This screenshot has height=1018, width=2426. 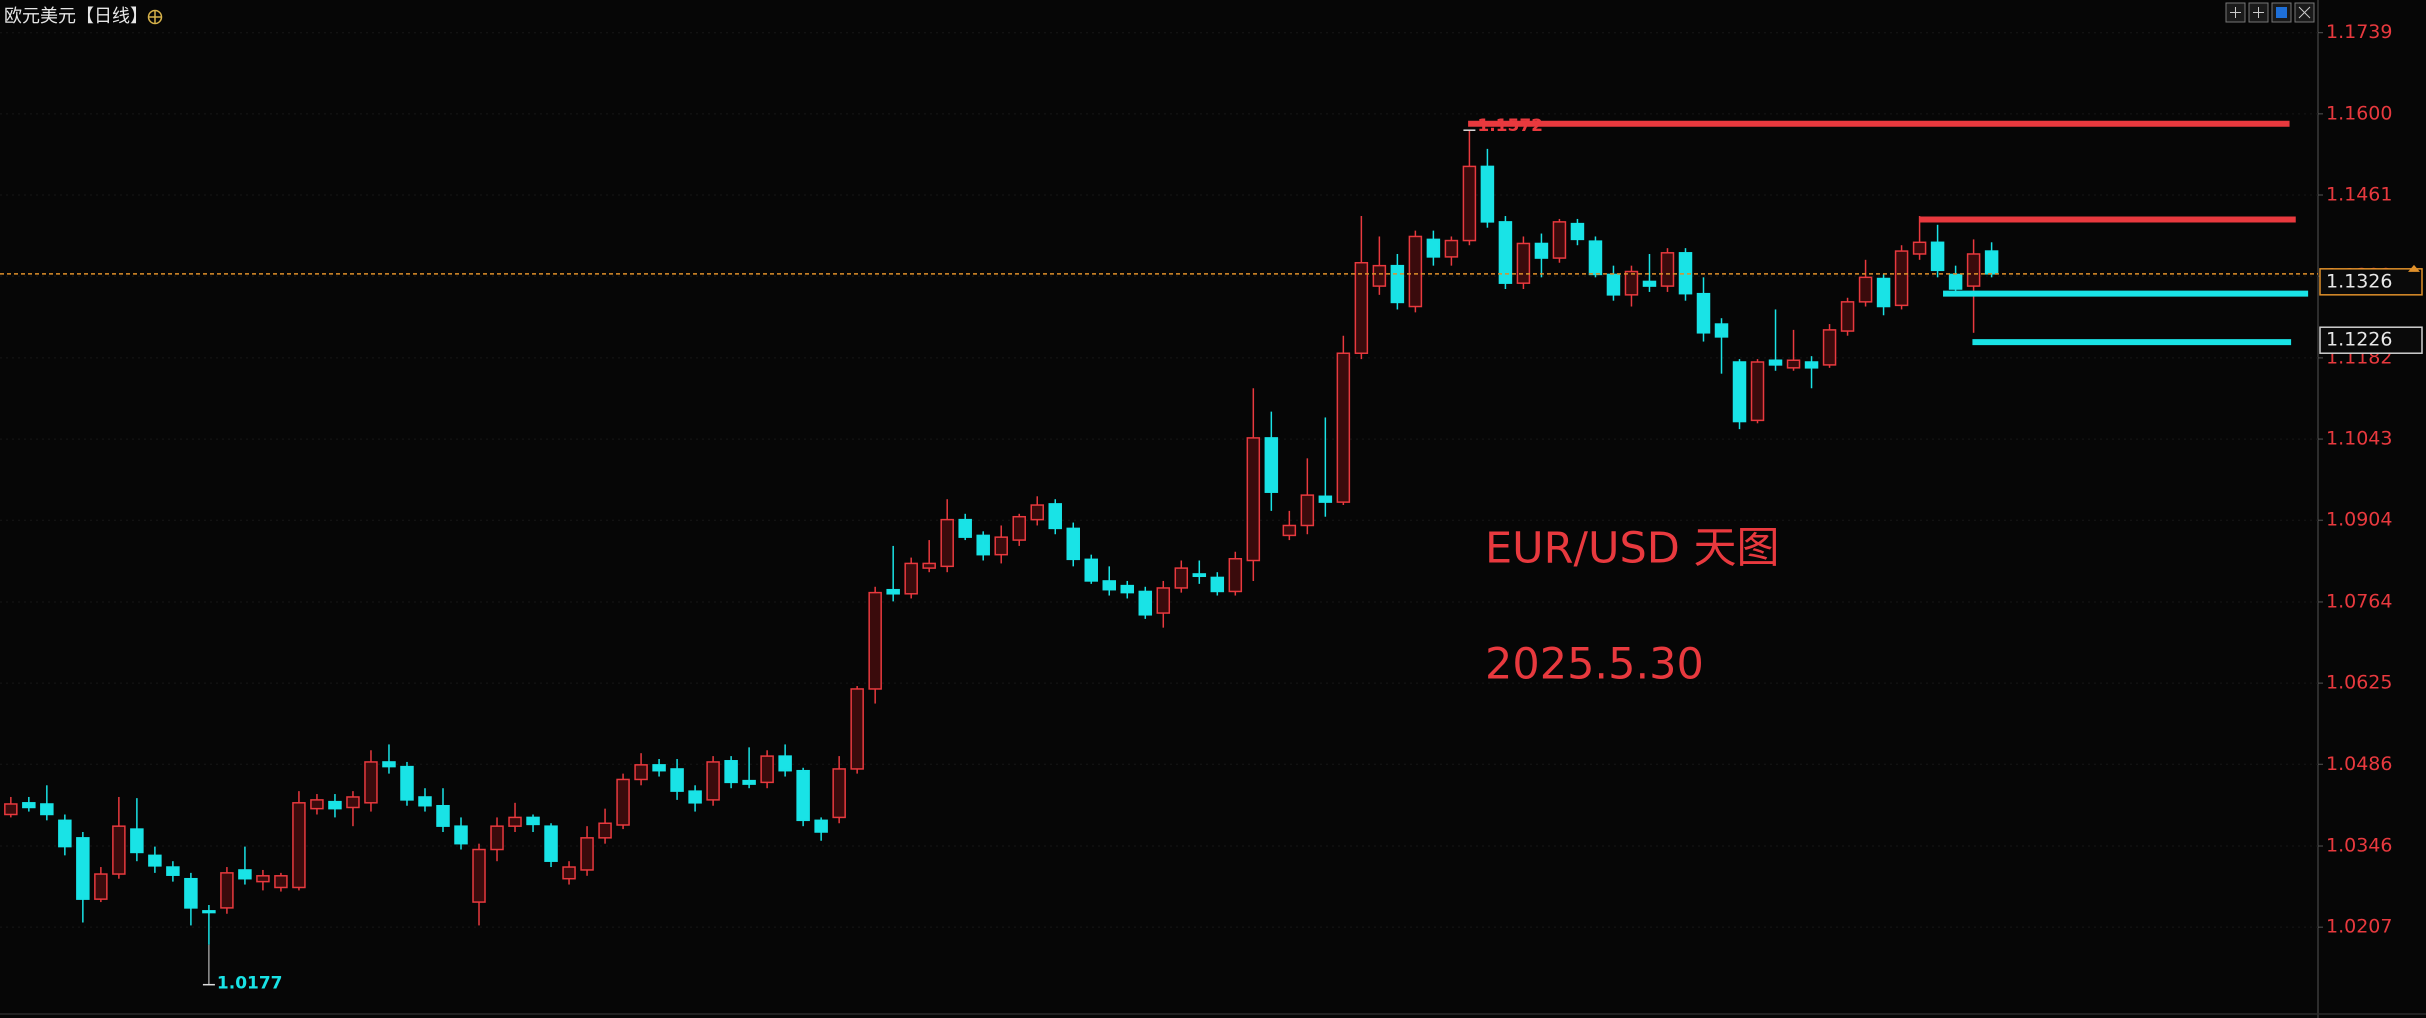 I want to click on low-label: 1.0177, so click(x=250, y=984).